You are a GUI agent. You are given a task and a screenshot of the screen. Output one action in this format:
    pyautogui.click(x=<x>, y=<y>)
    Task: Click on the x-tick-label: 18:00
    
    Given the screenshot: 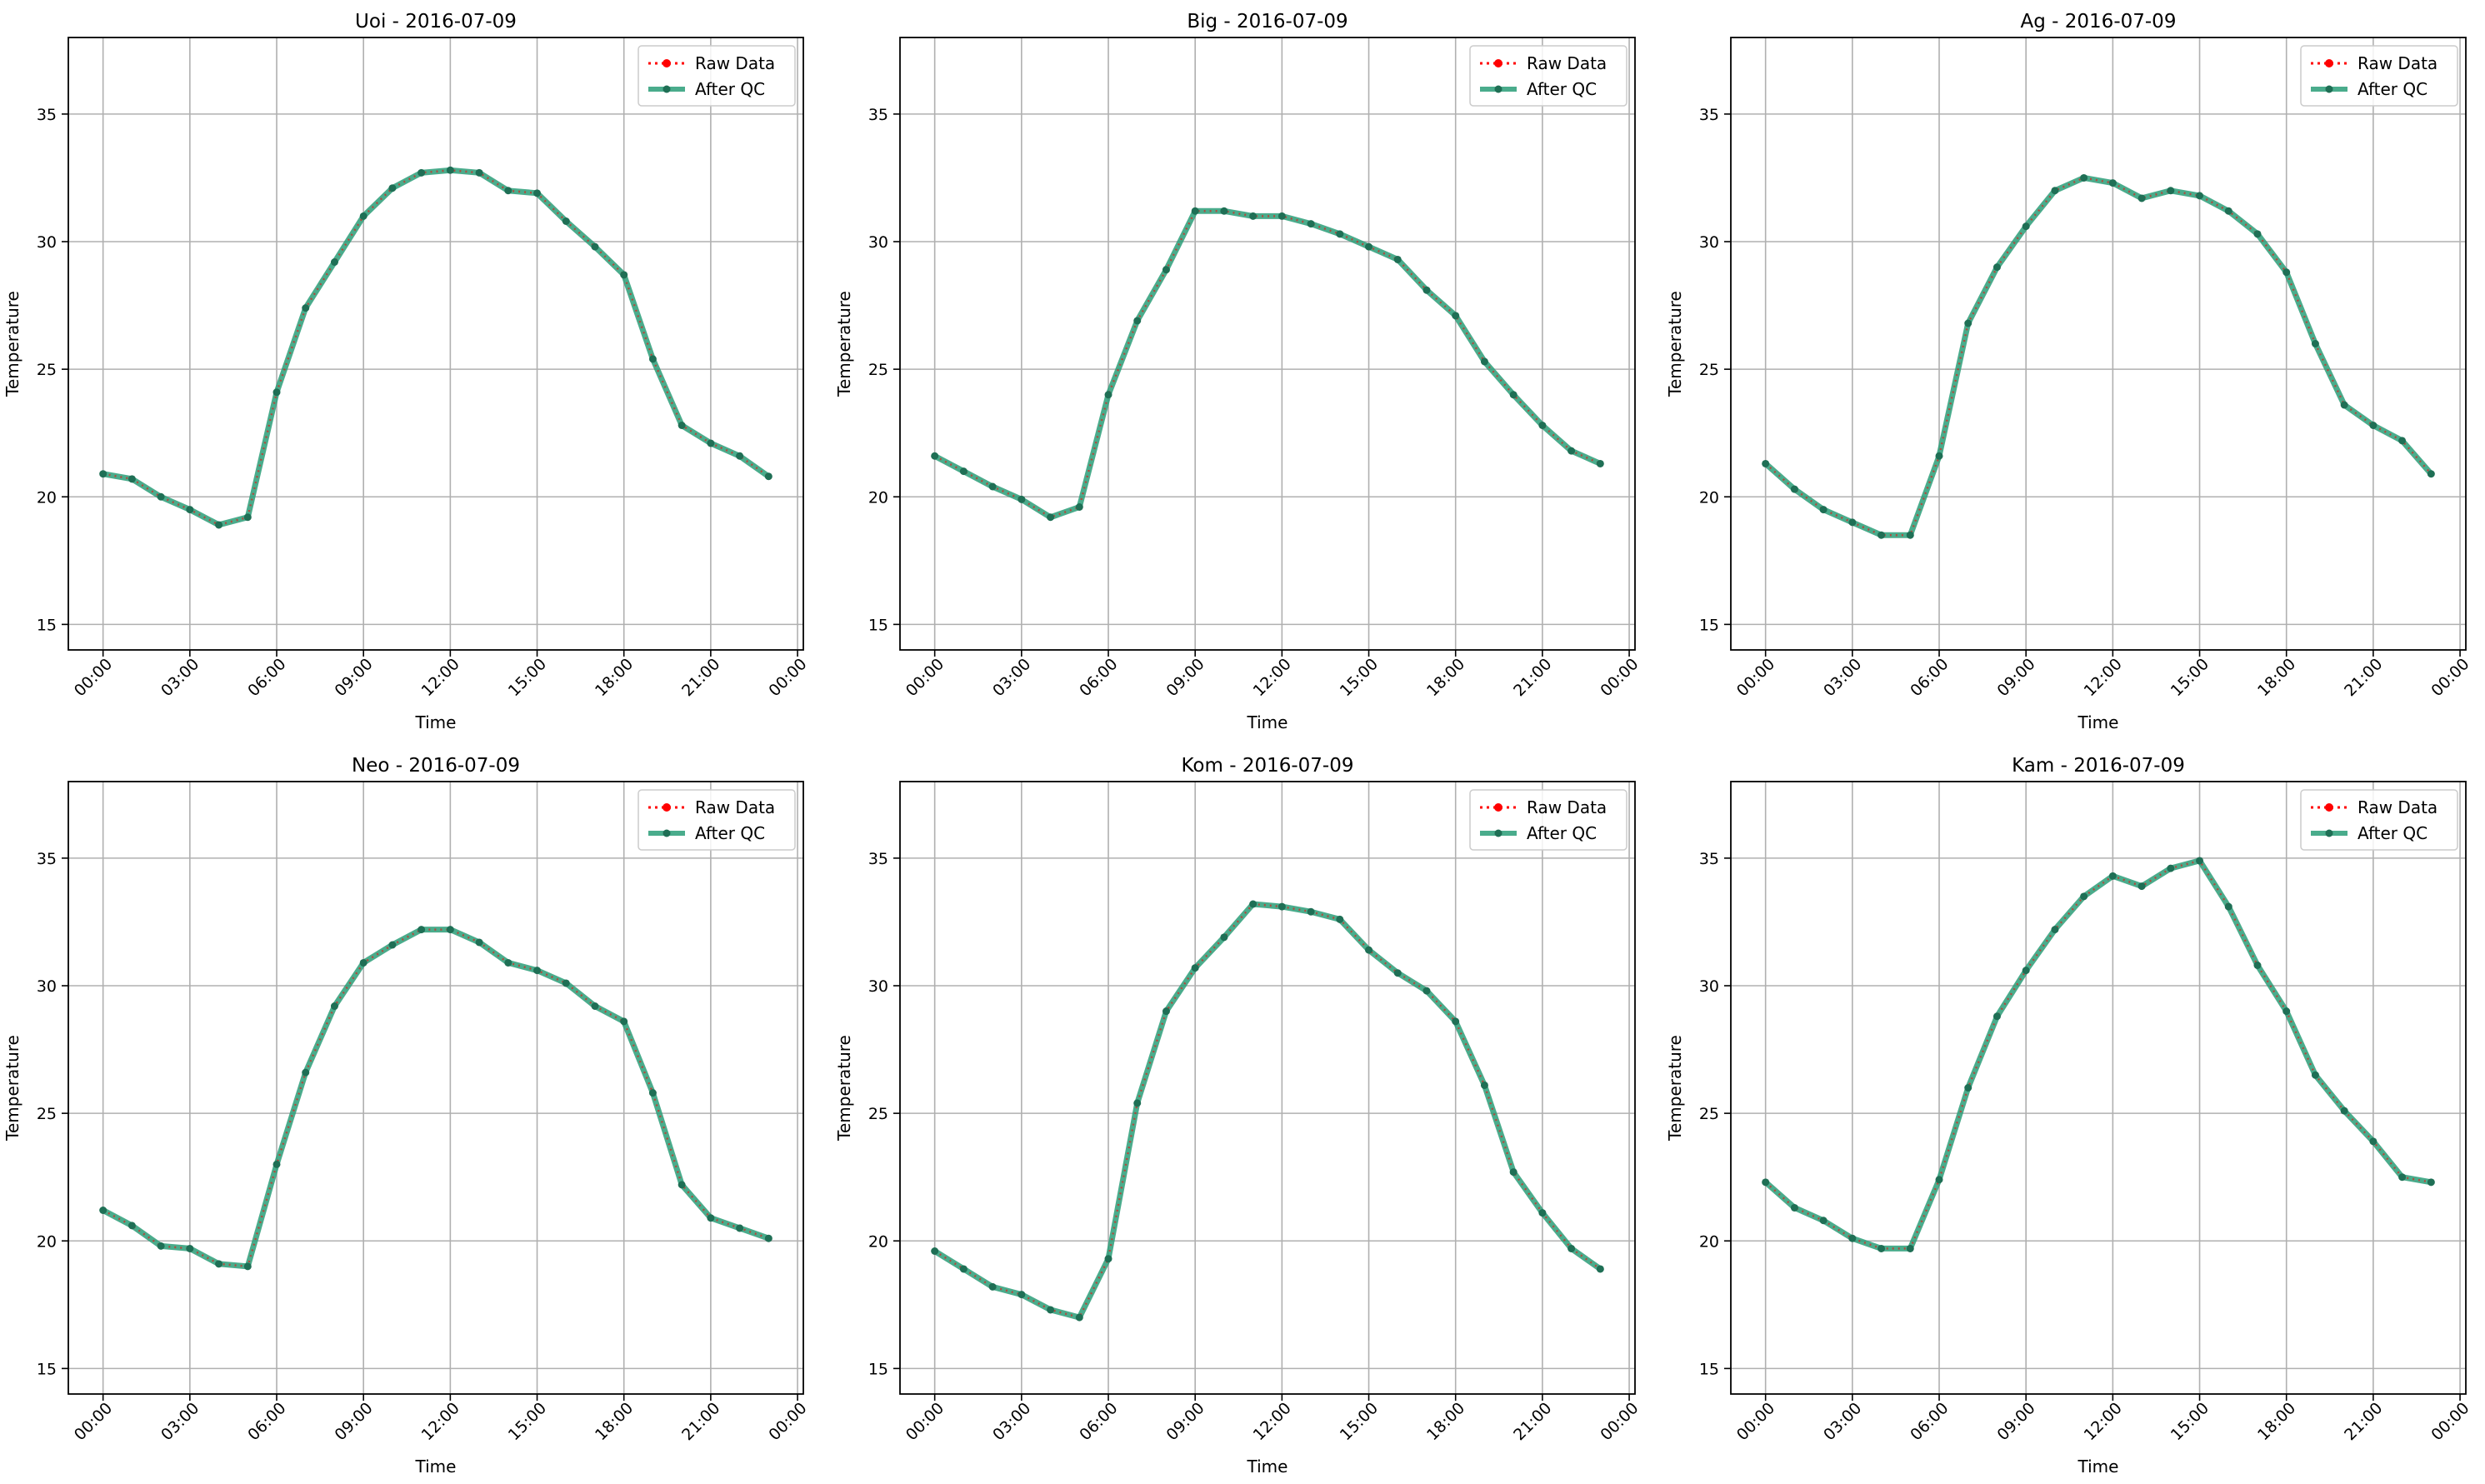 What is the action you would take?
    pyautogui.click(x=614, y=678)
    